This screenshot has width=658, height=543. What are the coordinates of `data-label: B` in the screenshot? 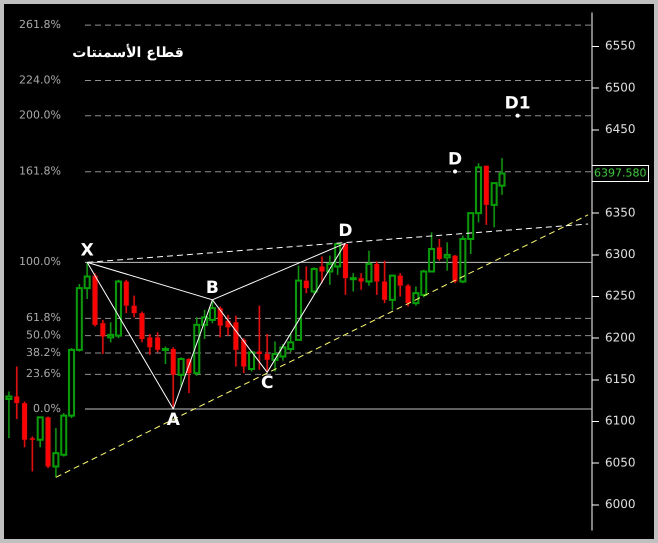 It's located at (212, 288).